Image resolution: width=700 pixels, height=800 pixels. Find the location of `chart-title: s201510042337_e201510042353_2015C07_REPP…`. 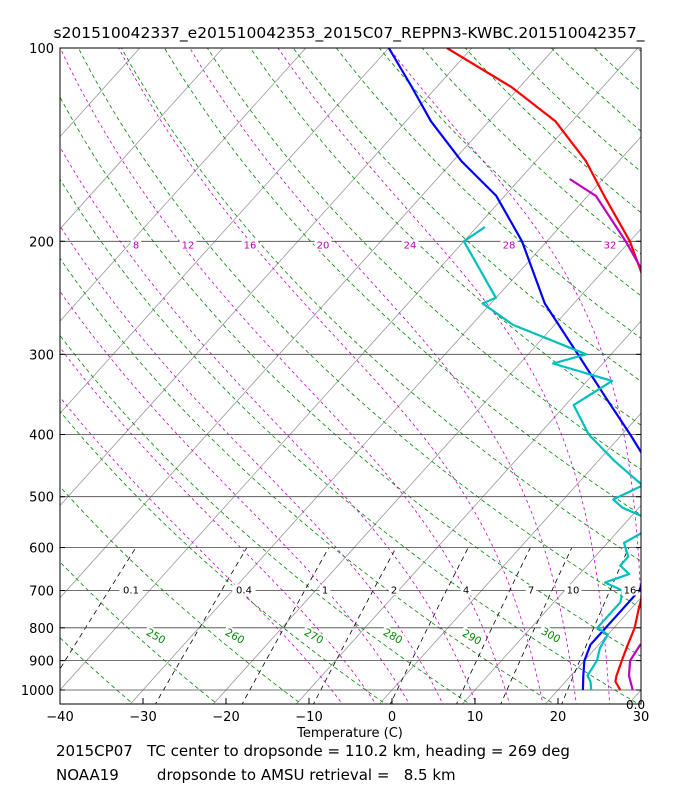

chart-title: s201510042337_e201510042353_2015C07_REPP… is located at coordinates (349, 33).